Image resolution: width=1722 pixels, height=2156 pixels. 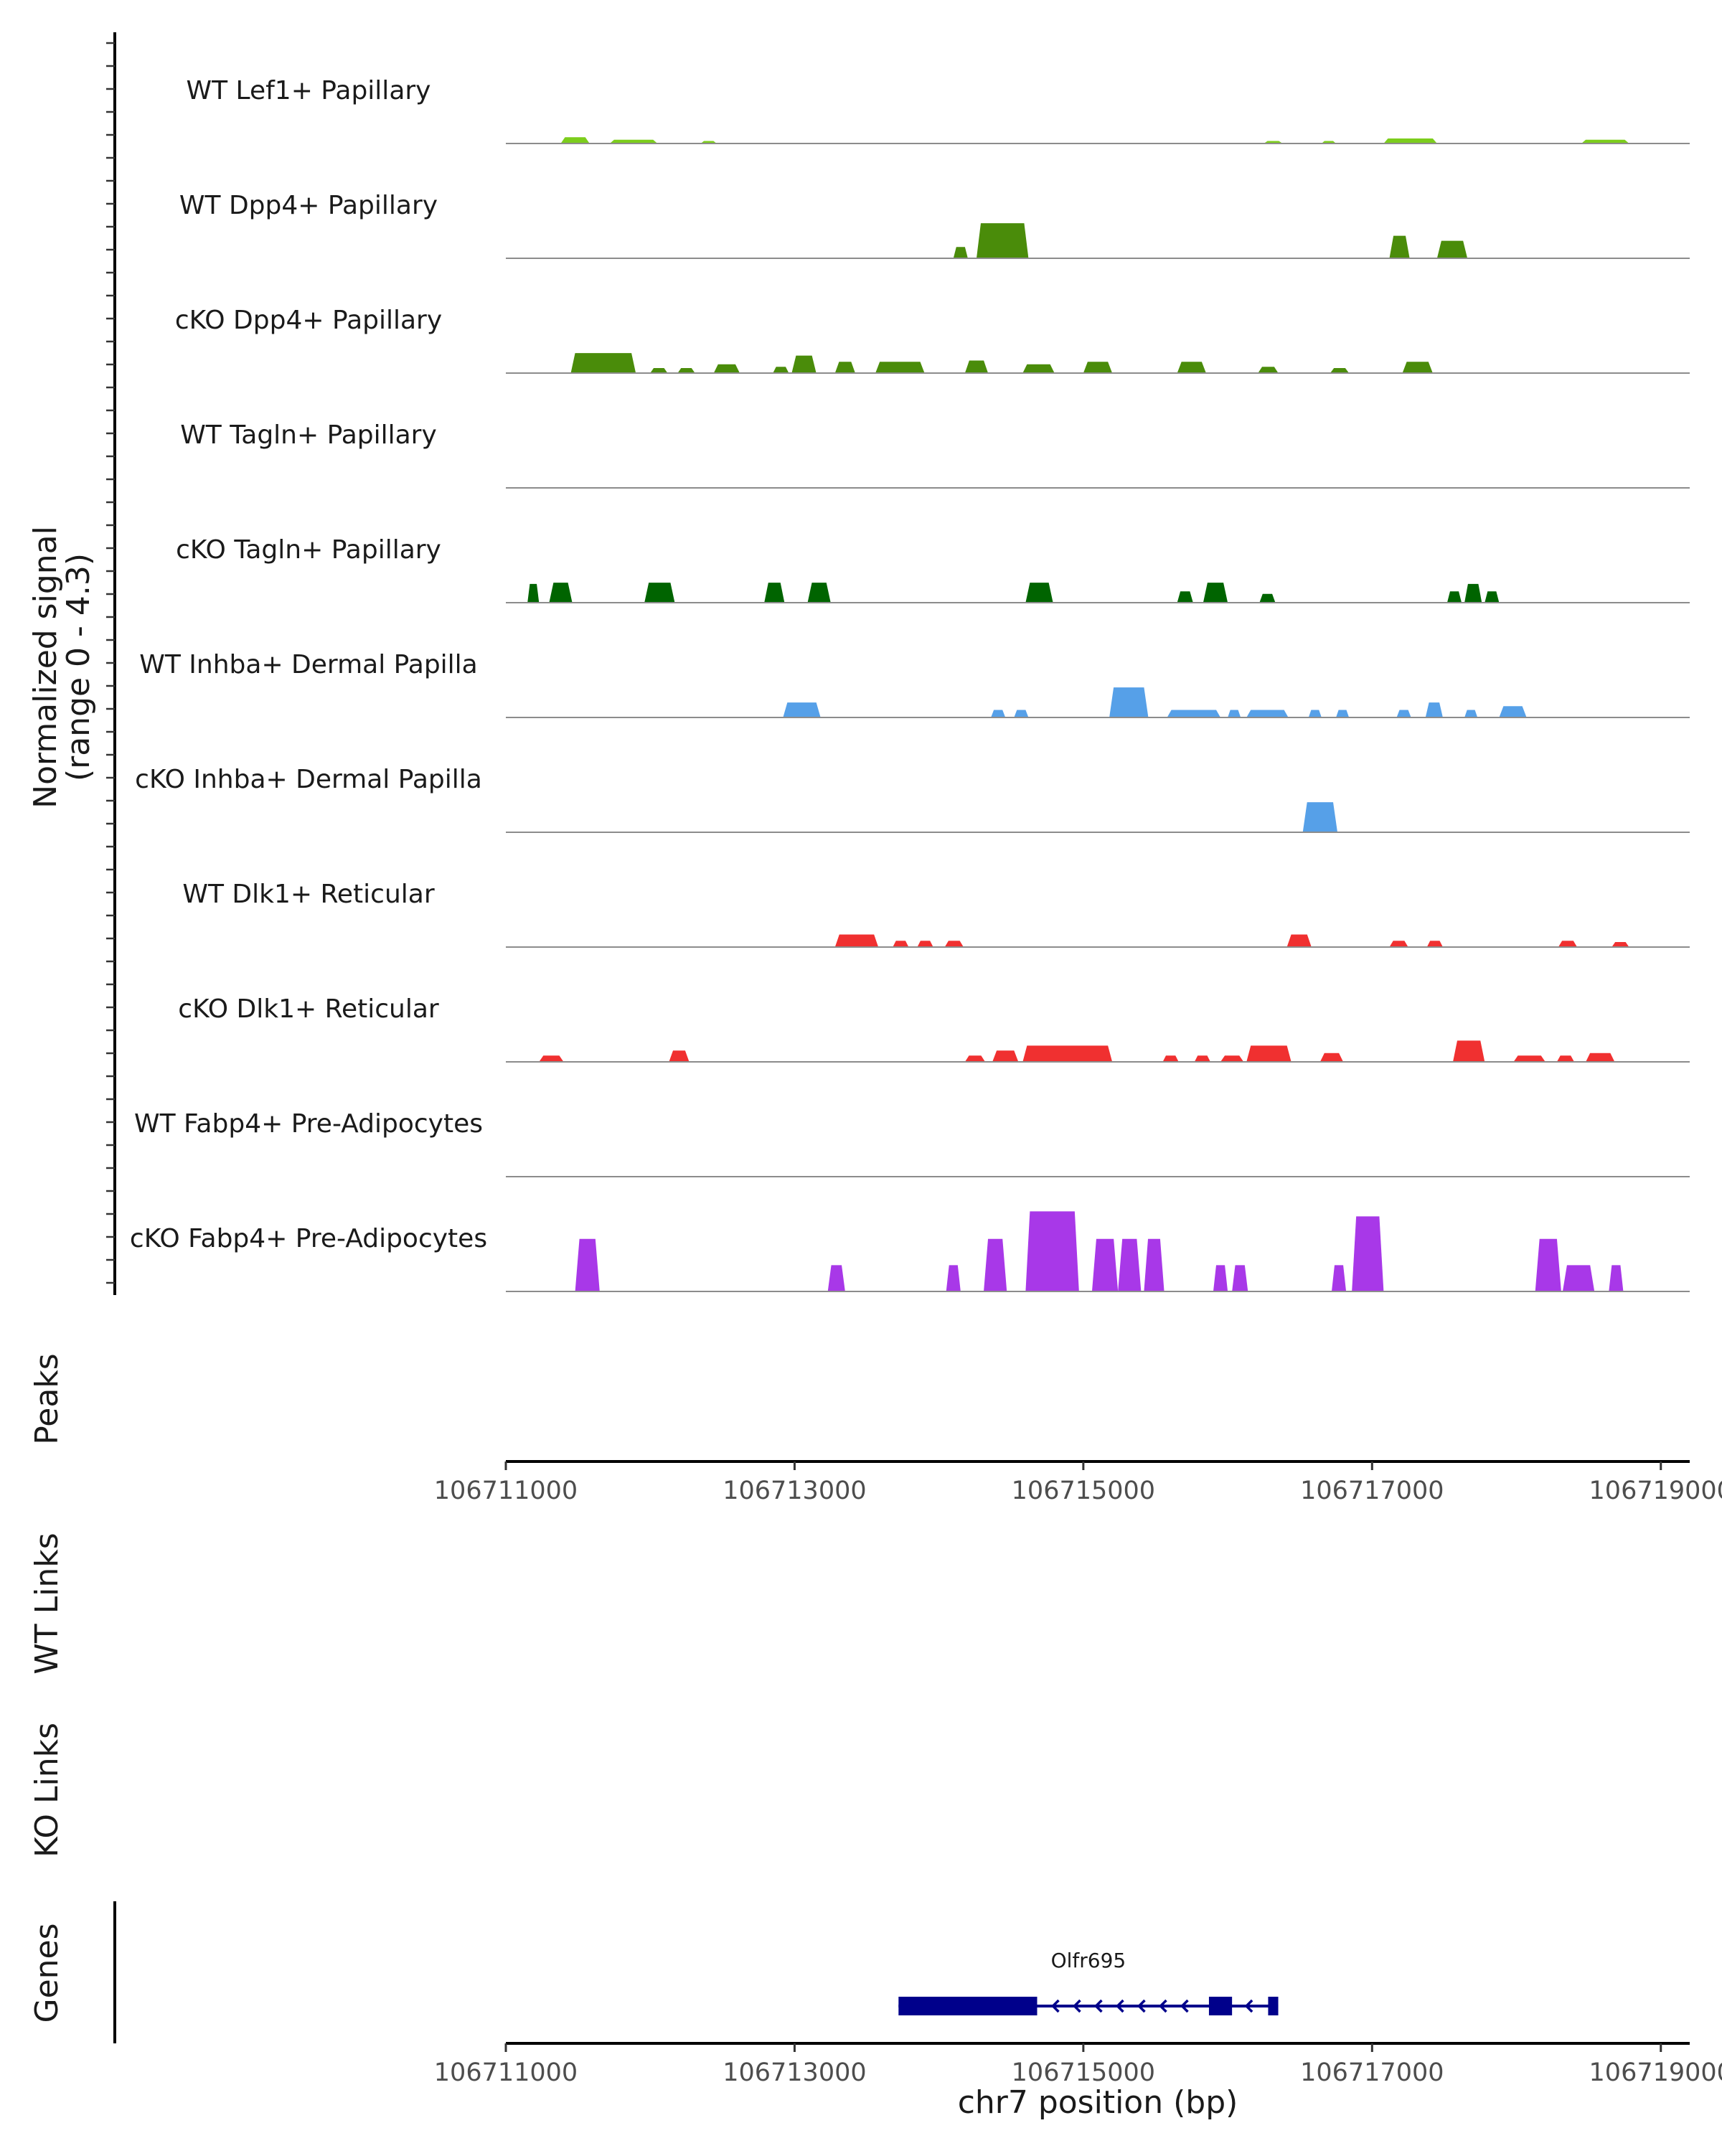 I want to click on track-6: WT Inhba+ Dermal Papilla, so click(x=915, y=684).